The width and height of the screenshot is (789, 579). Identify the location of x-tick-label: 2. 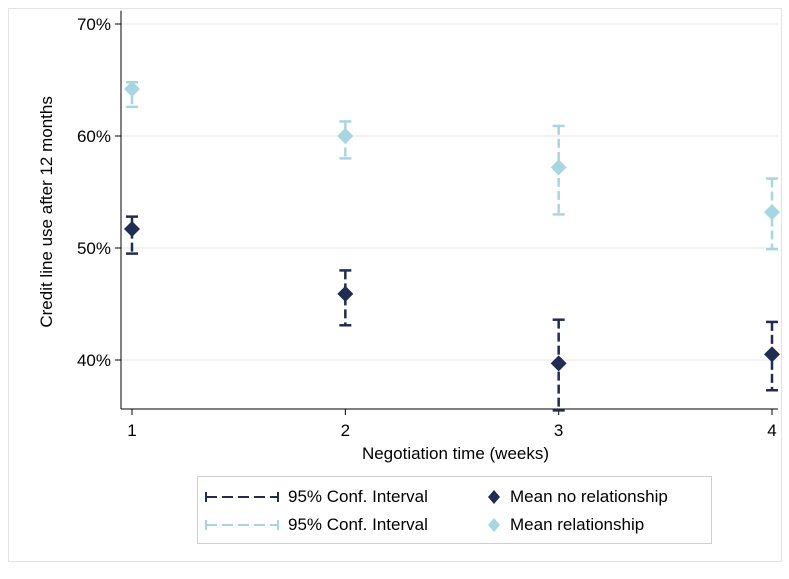
(345, 430).